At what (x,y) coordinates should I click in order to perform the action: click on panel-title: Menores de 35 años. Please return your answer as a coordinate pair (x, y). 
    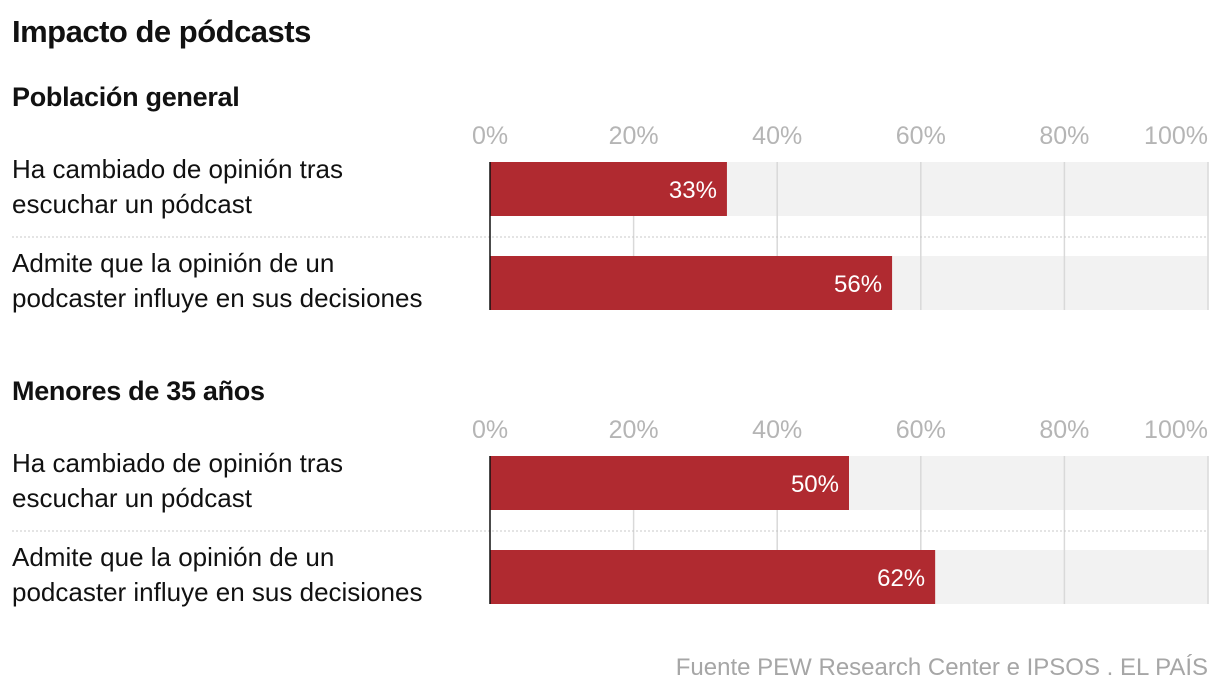
    Looking at the image, I should click on (138, 391).